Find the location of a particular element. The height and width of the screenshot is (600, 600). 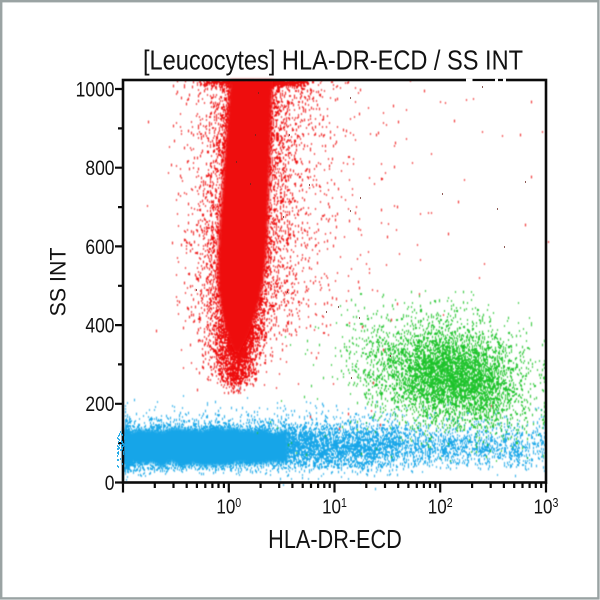

svg-text: 800 is located at coordinates (99, 169).